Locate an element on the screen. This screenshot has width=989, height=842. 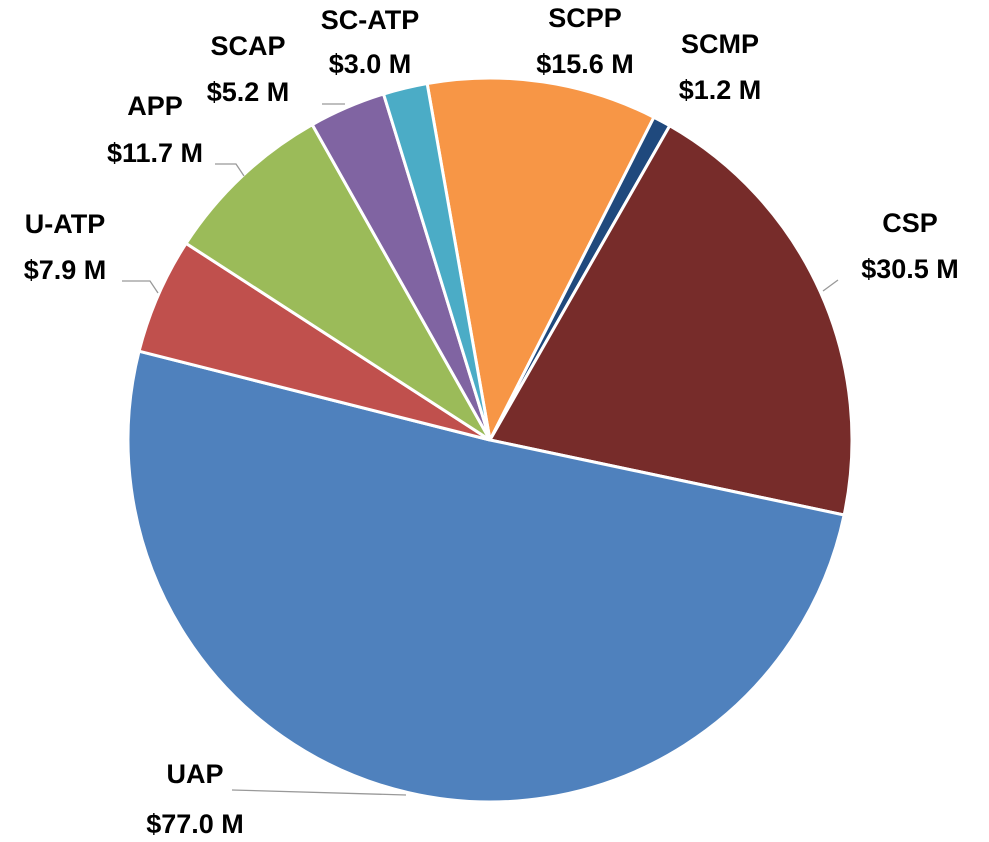
value-label: $15.6 M is located at coordinates (585, 64).